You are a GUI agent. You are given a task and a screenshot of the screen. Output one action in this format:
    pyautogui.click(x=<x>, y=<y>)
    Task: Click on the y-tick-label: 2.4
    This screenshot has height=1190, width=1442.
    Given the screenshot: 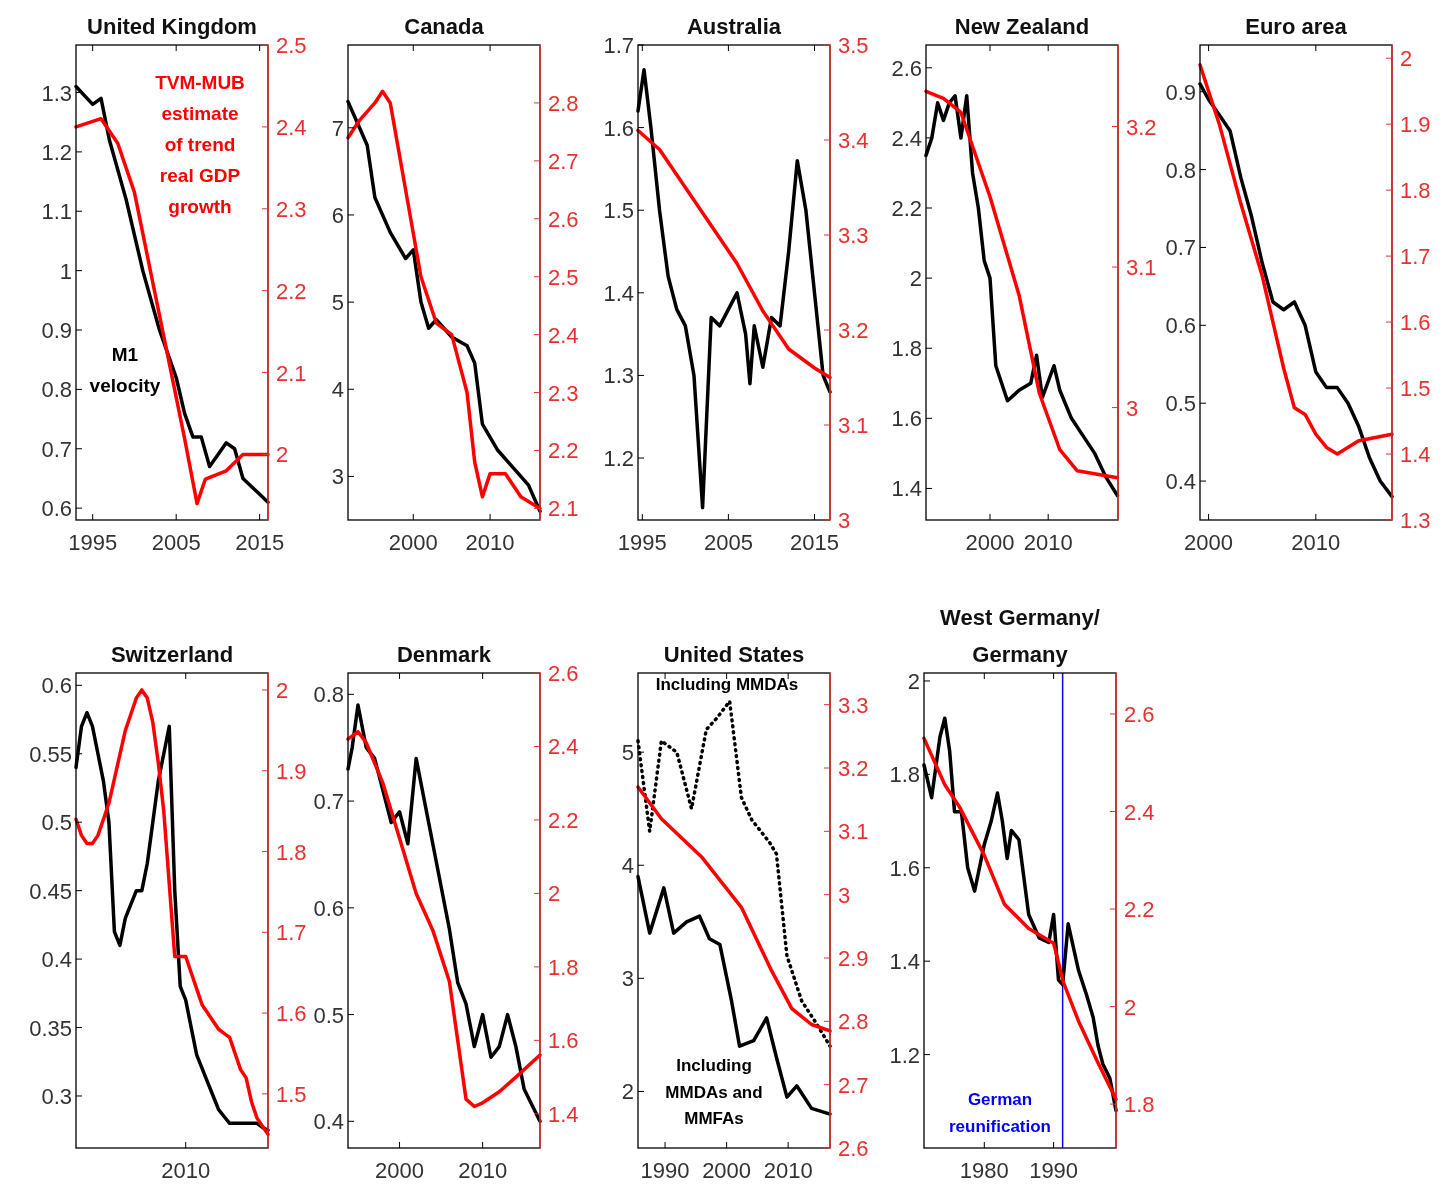 What is the action you would take?
    pyautogui.click(x=906, y=138)
    